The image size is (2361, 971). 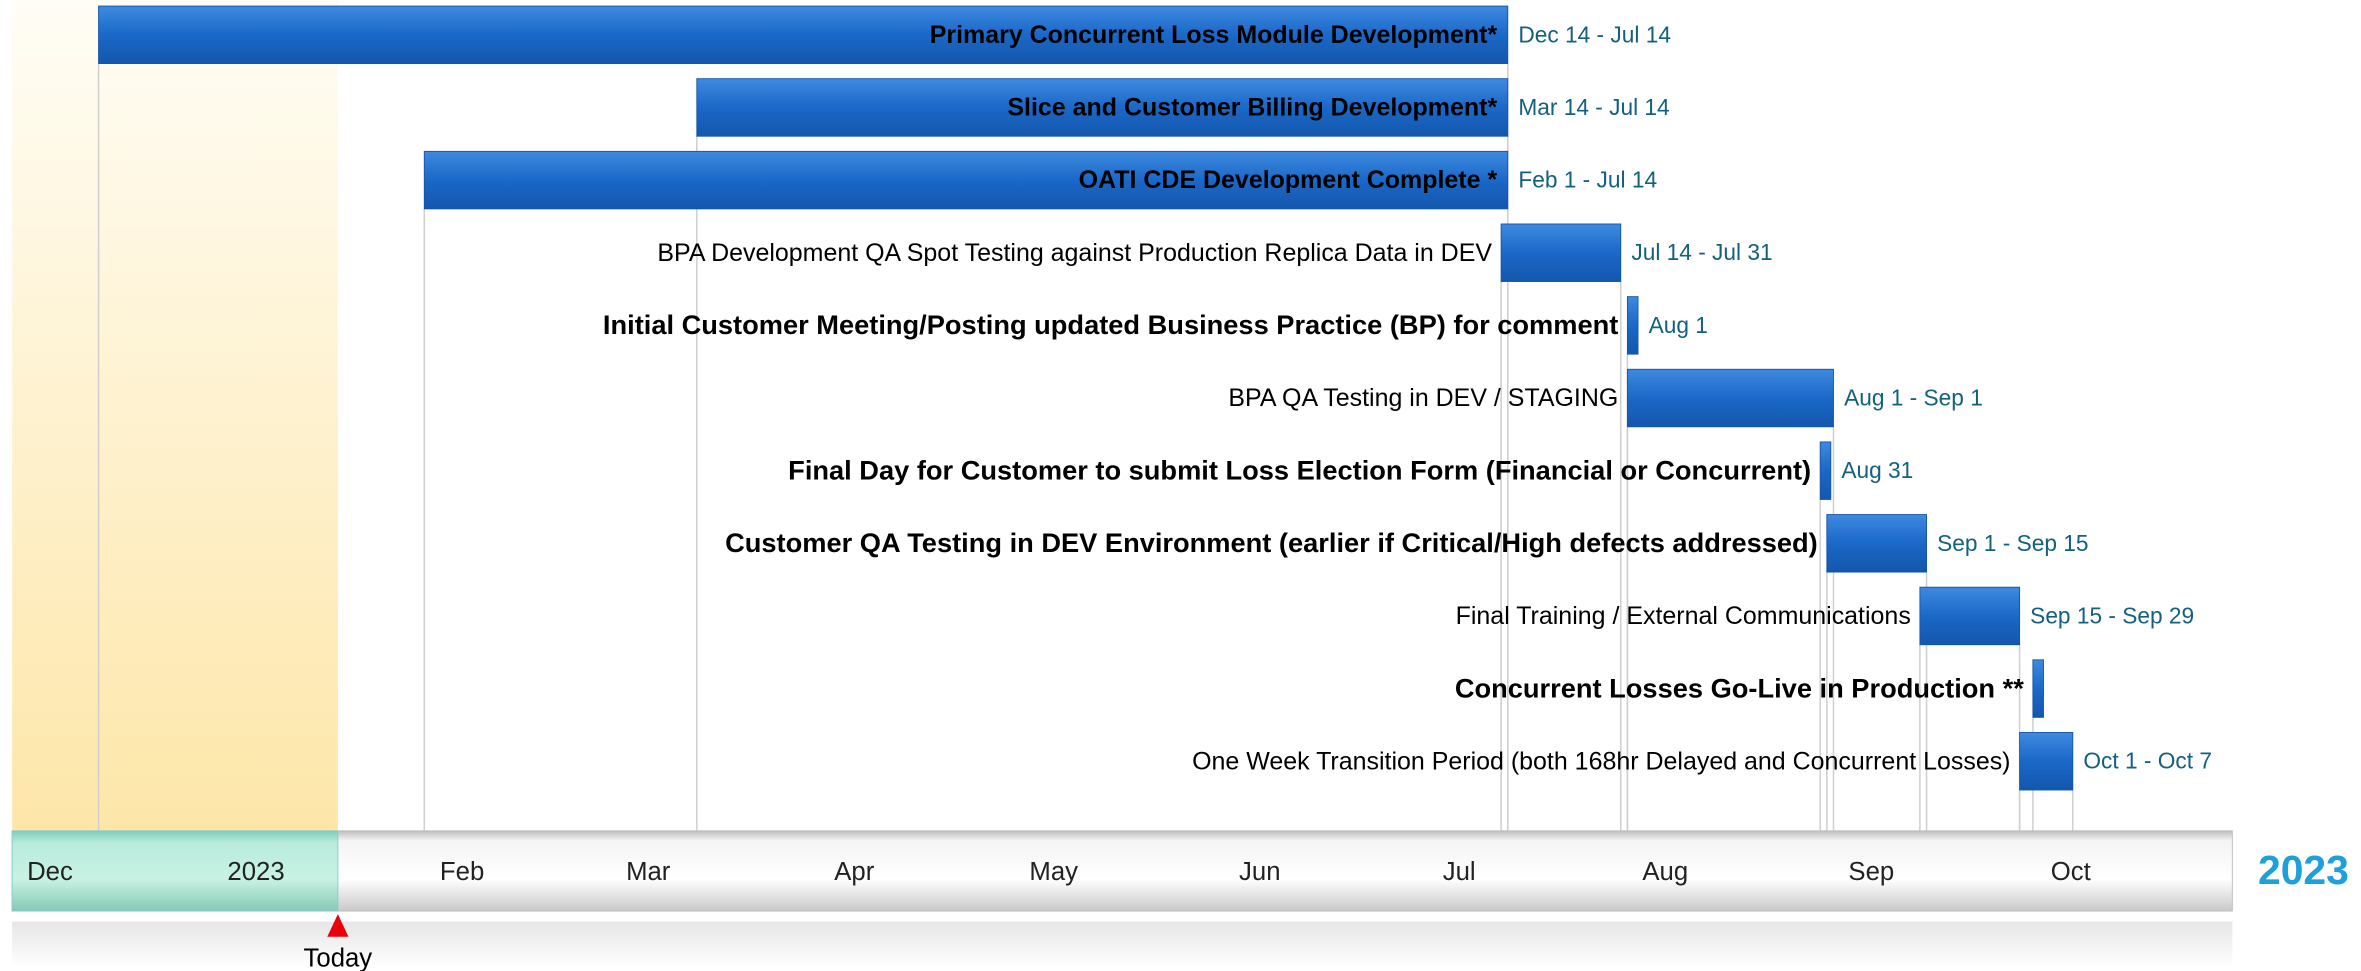 I want to click on x-tick-label: Dec, so click(x=50, y=872).